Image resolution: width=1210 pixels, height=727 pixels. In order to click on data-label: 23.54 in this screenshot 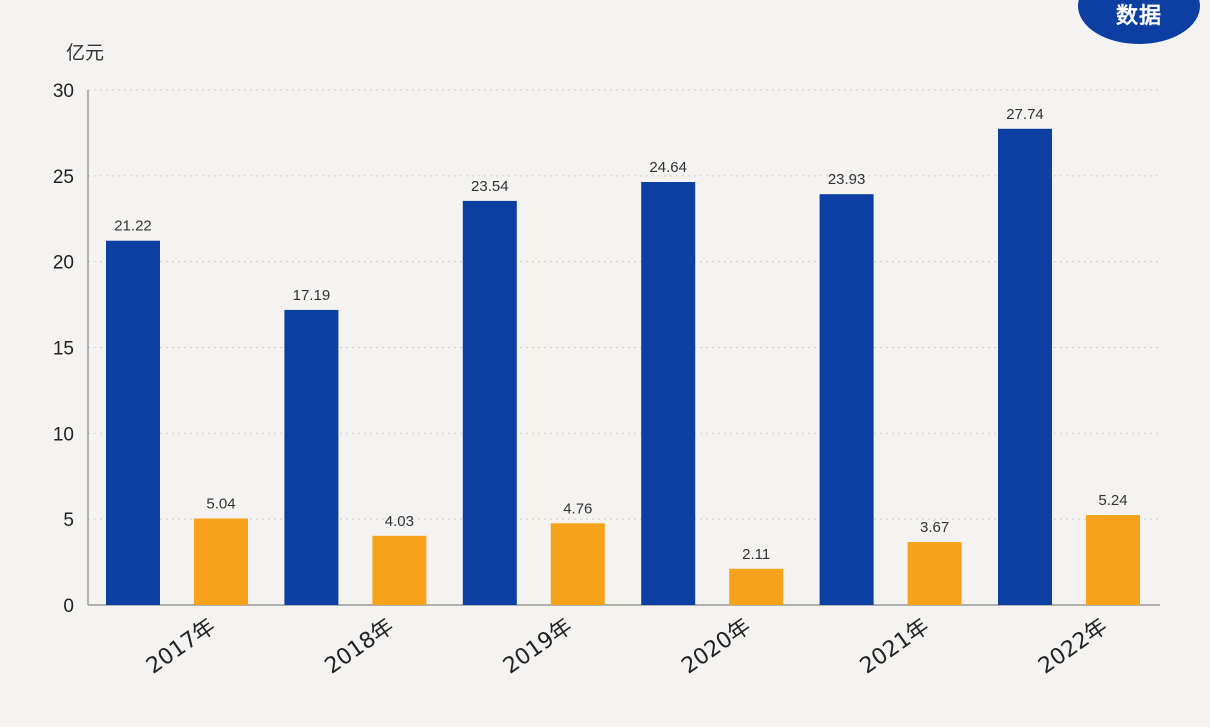, I will do `click(490, 186)`.